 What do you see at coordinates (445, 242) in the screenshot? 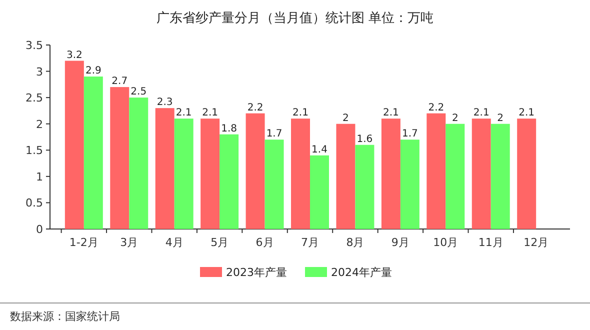
I see `x-tick-label: 10月` at bounding box center [445, 242].